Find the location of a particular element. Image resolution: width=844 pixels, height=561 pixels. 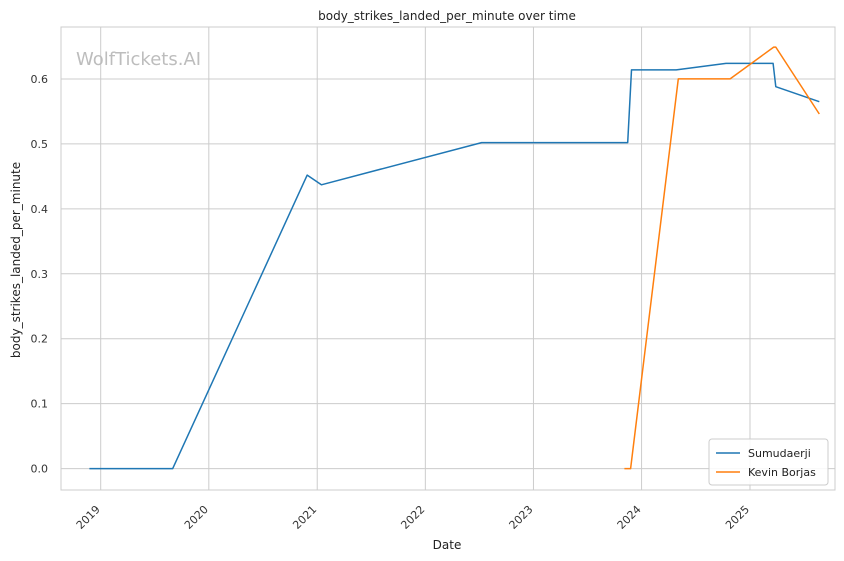

legend-box is located at coordinates (768, 462).